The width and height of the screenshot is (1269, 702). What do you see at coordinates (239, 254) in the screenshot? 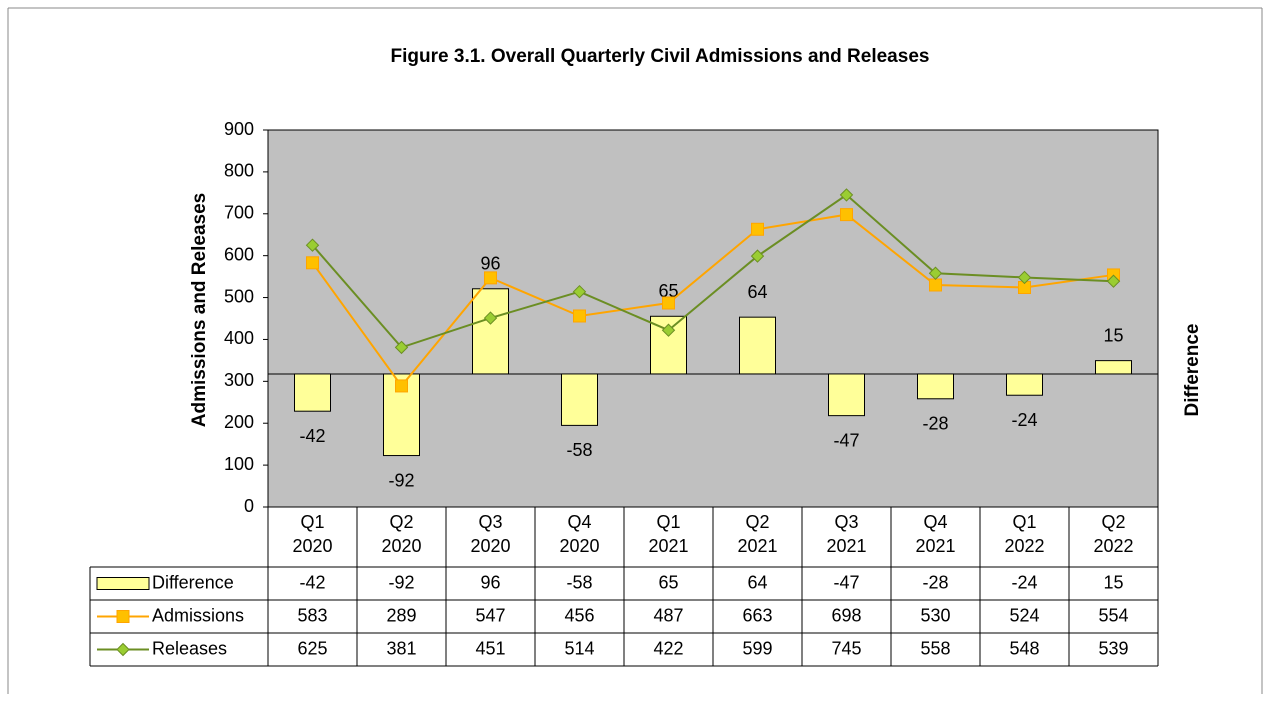
I see `y-tick-label: 600` at bounding box center [239, 254].